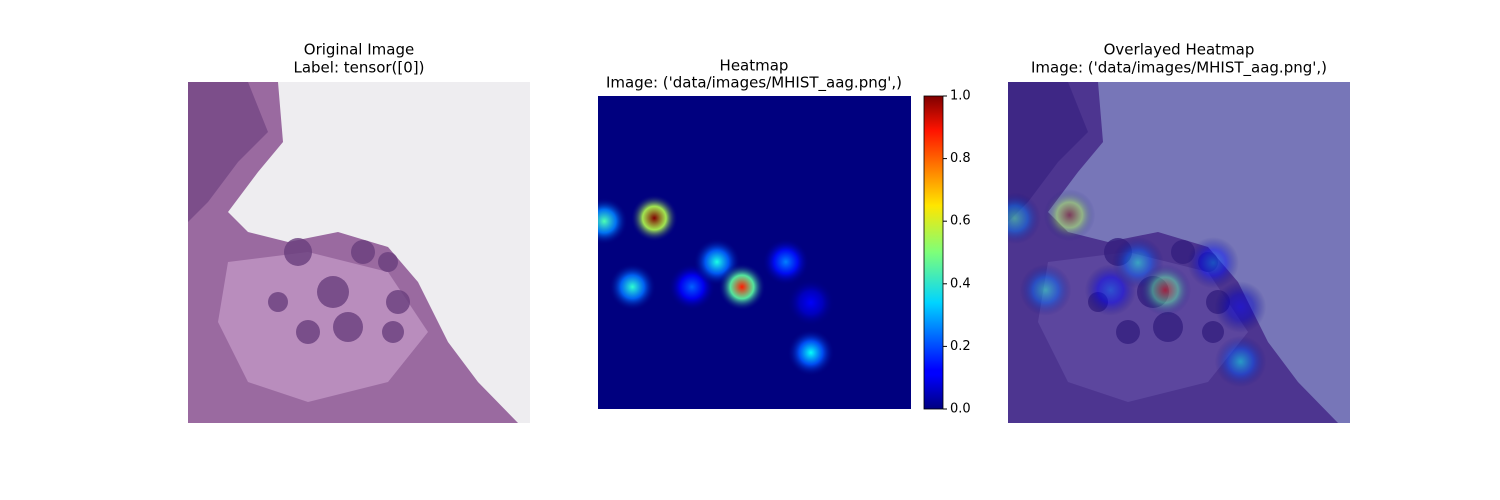 The height and width of the screenshot is (500, 1500). I want to click on colorbar-tick-label: 0.4, so click(960, 283).